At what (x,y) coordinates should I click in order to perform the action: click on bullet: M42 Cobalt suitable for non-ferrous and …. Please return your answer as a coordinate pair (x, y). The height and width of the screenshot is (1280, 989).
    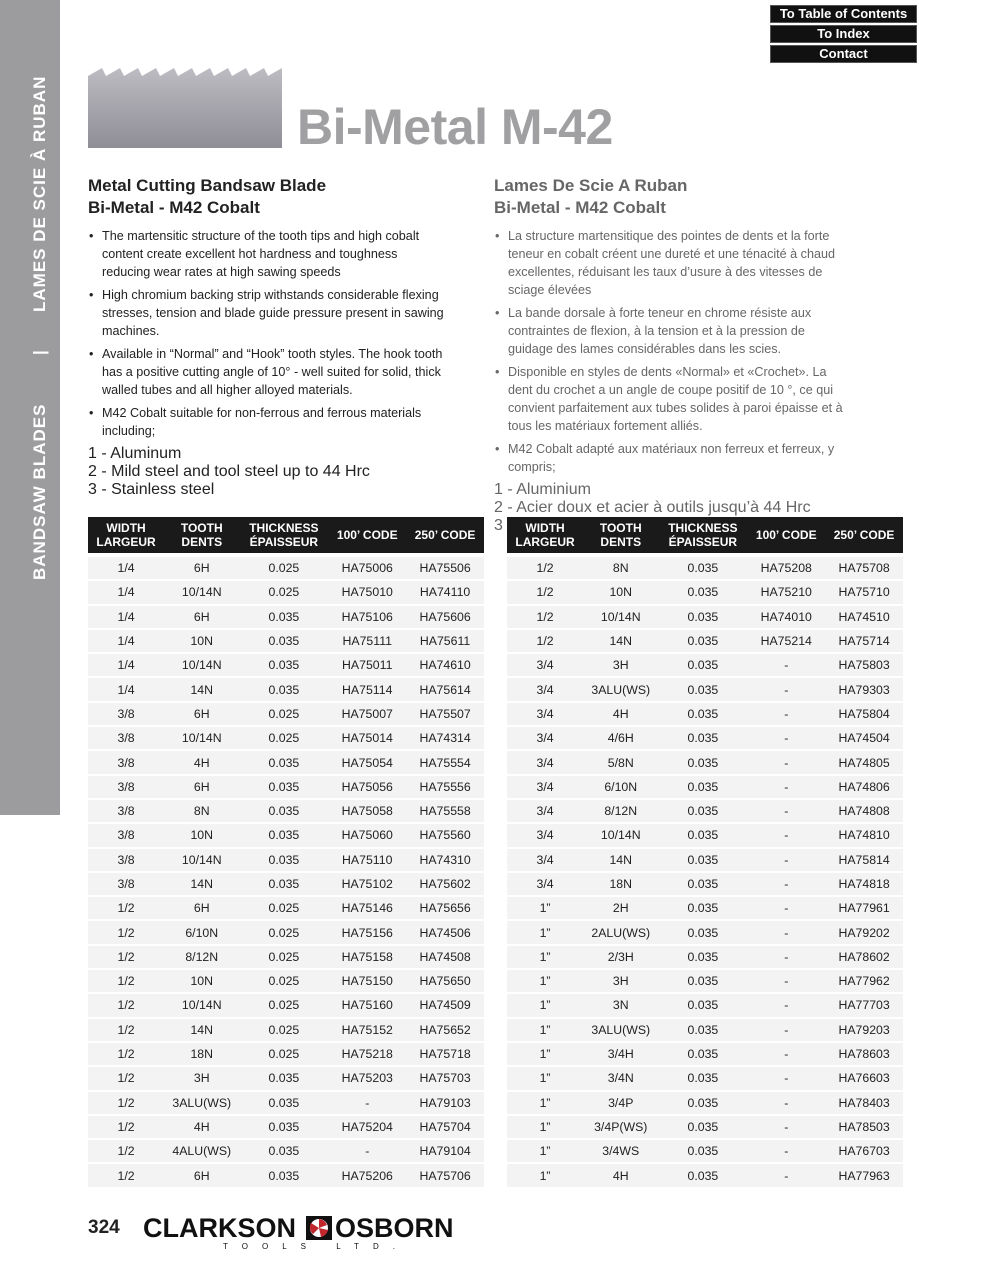
    Looking at the image, I should click on (268, 422).